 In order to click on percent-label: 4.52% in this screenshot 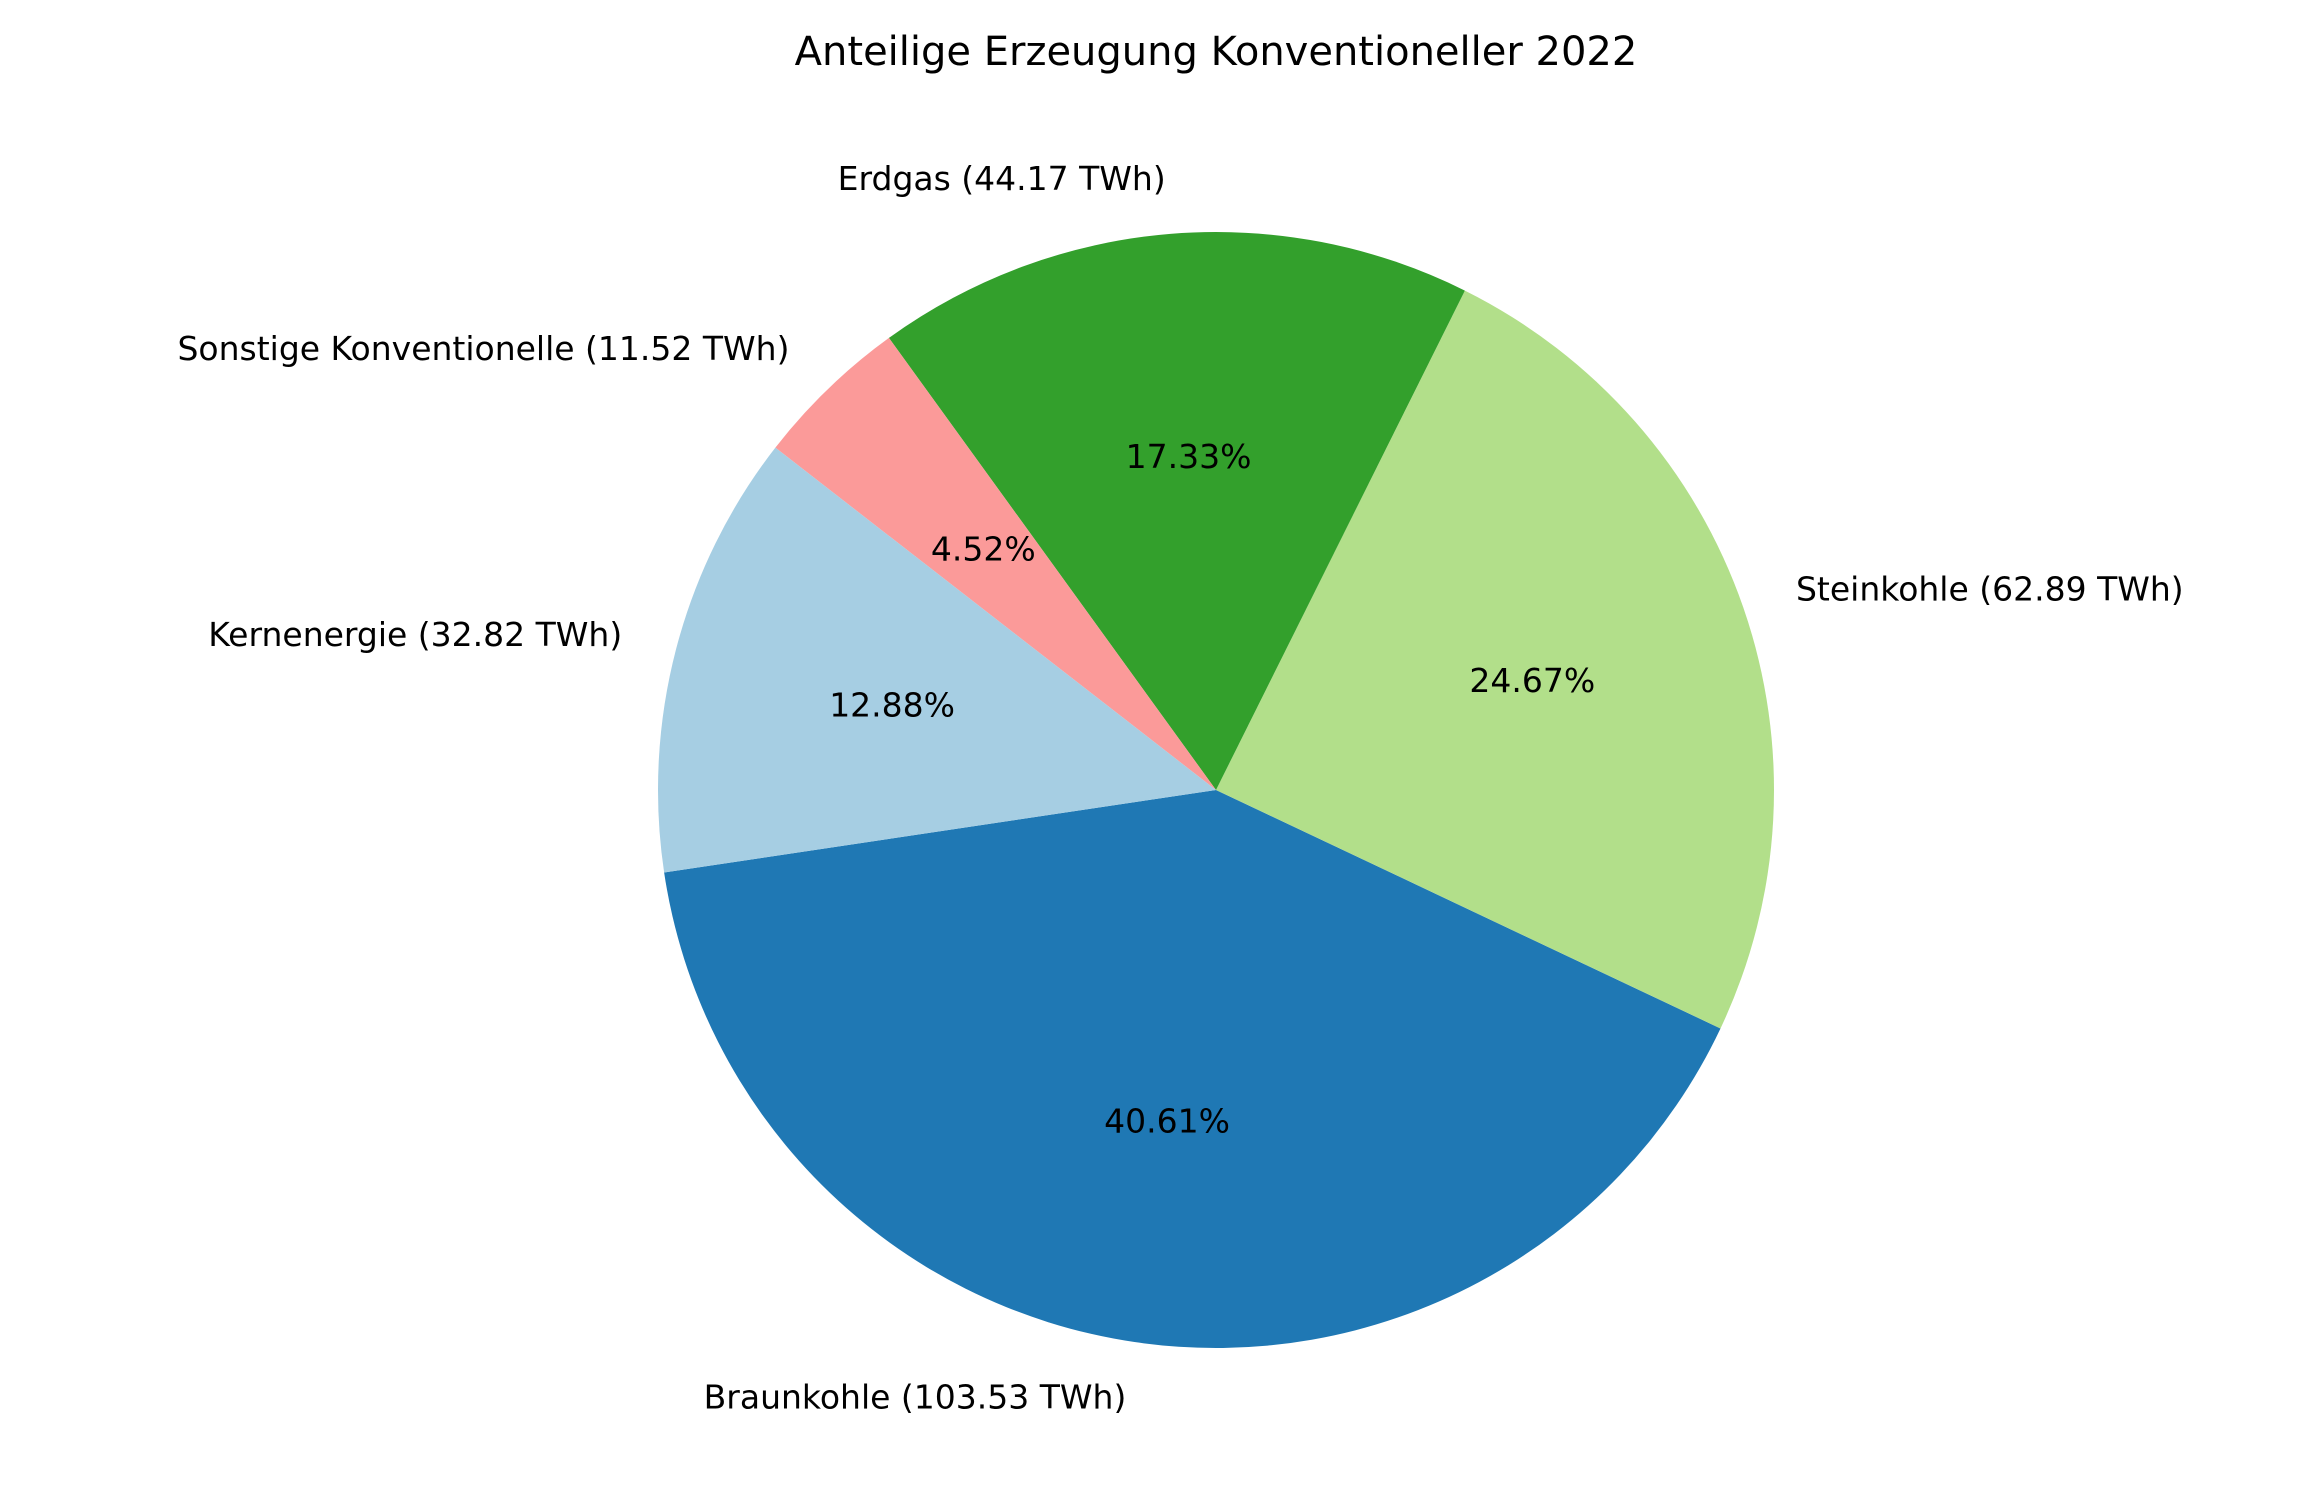, I will do `click(983, 549)`.